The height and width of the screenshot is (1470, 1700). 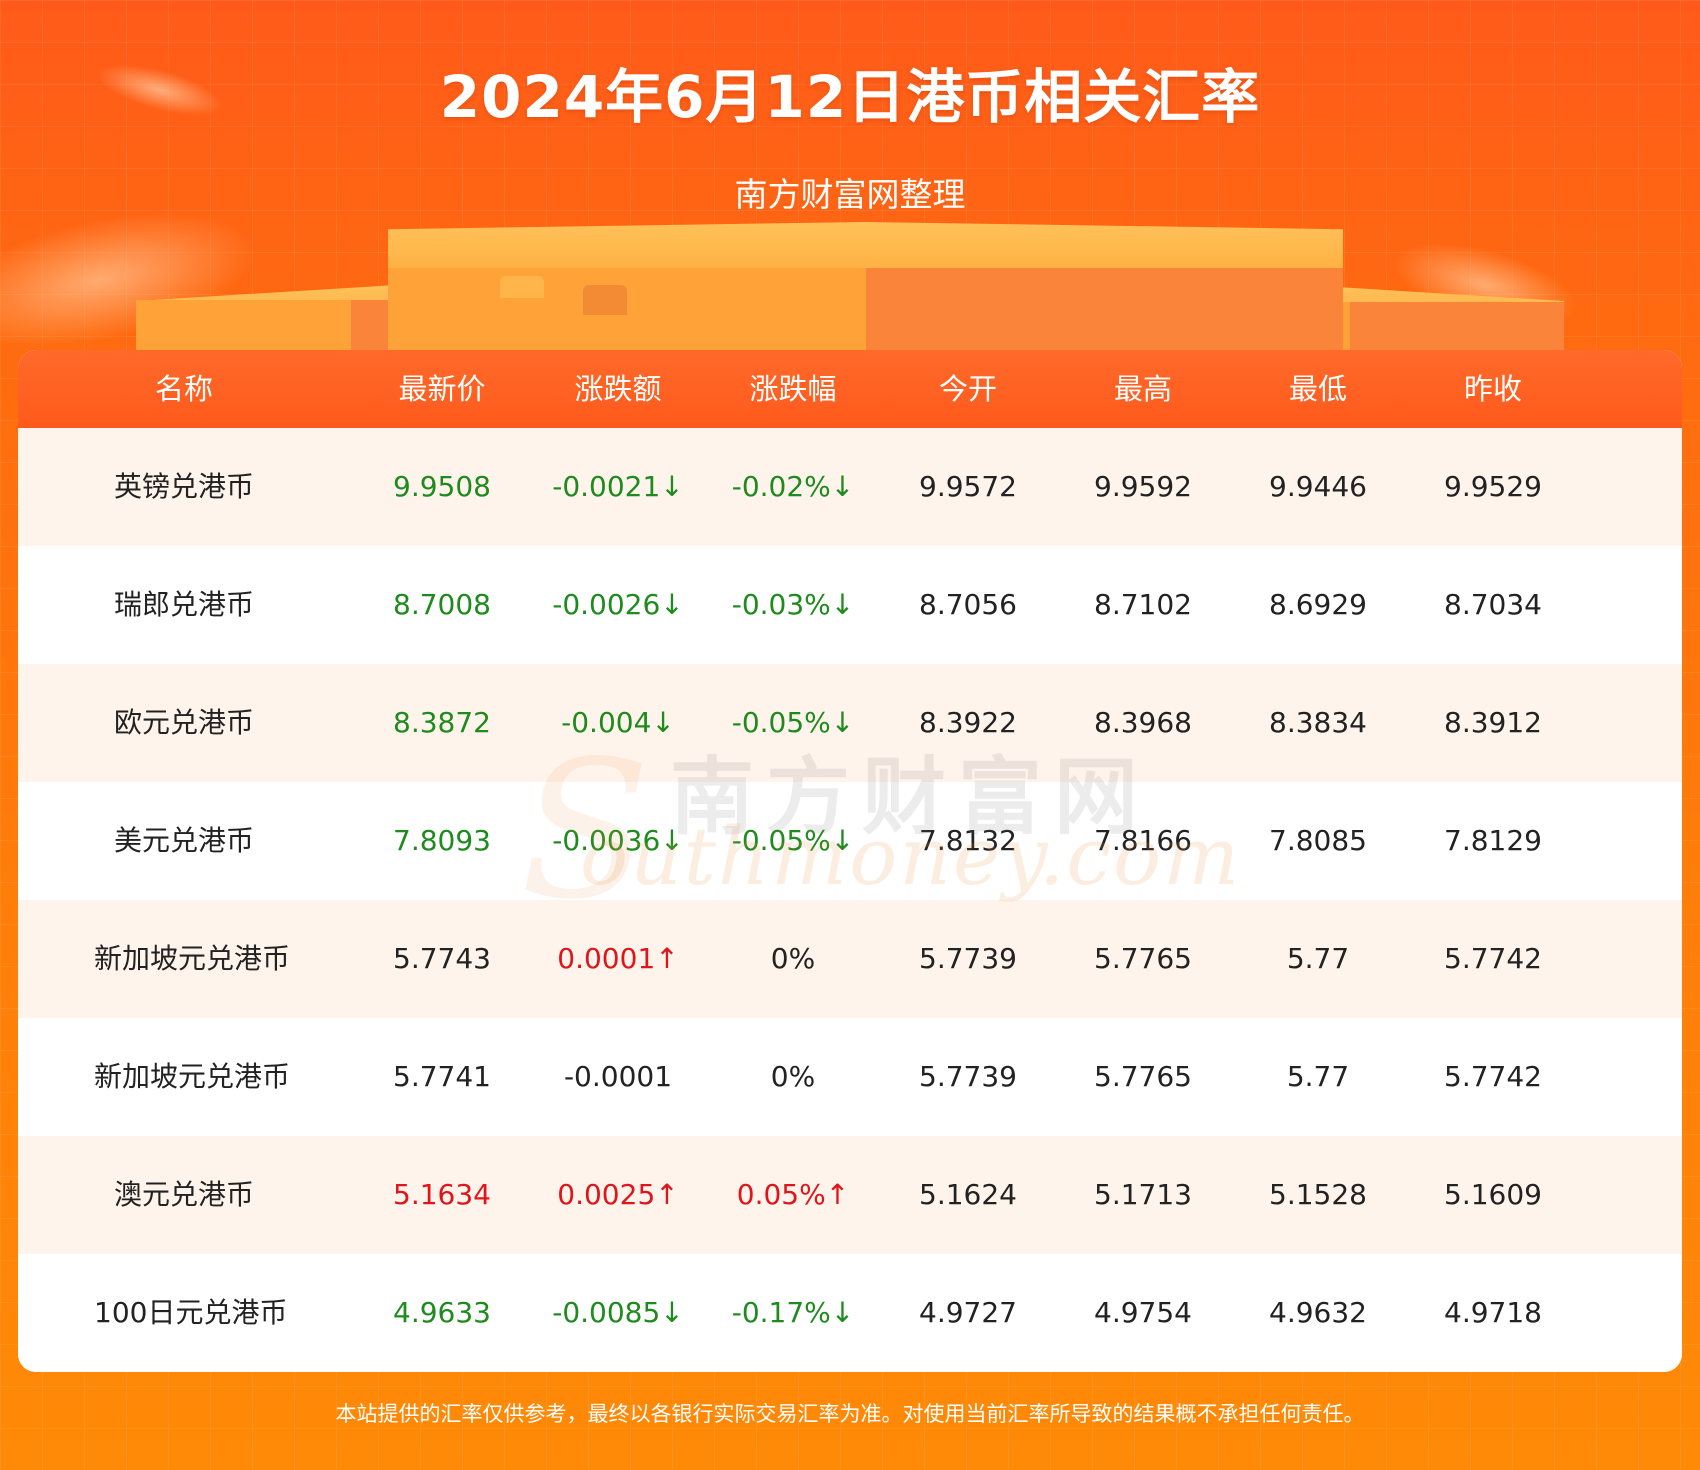 I want to click on table-cell-name: 欧元兑港币, so click(x=183, y=722).